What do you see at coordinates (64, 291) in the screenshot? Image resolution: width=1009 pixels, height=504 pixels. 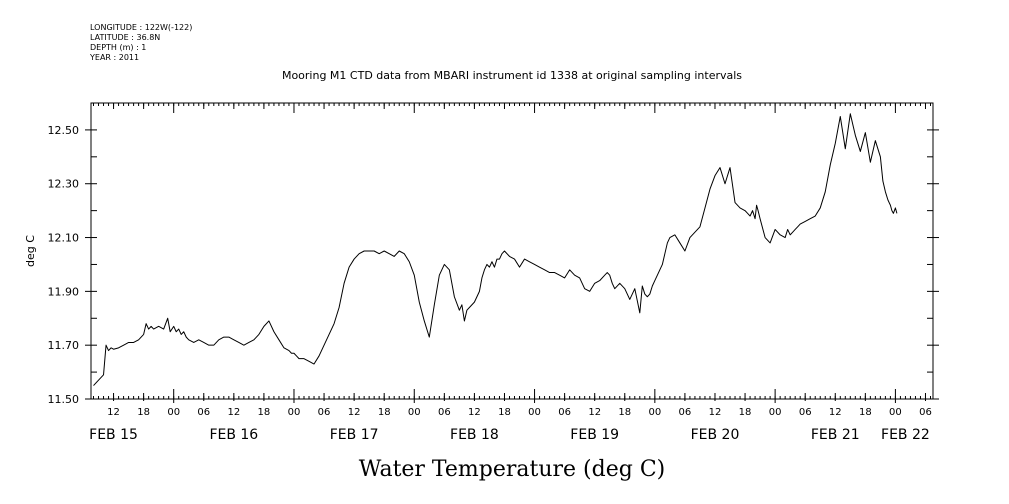 I see `y-tick-label: 11.90` at bounding box center [64, 291].